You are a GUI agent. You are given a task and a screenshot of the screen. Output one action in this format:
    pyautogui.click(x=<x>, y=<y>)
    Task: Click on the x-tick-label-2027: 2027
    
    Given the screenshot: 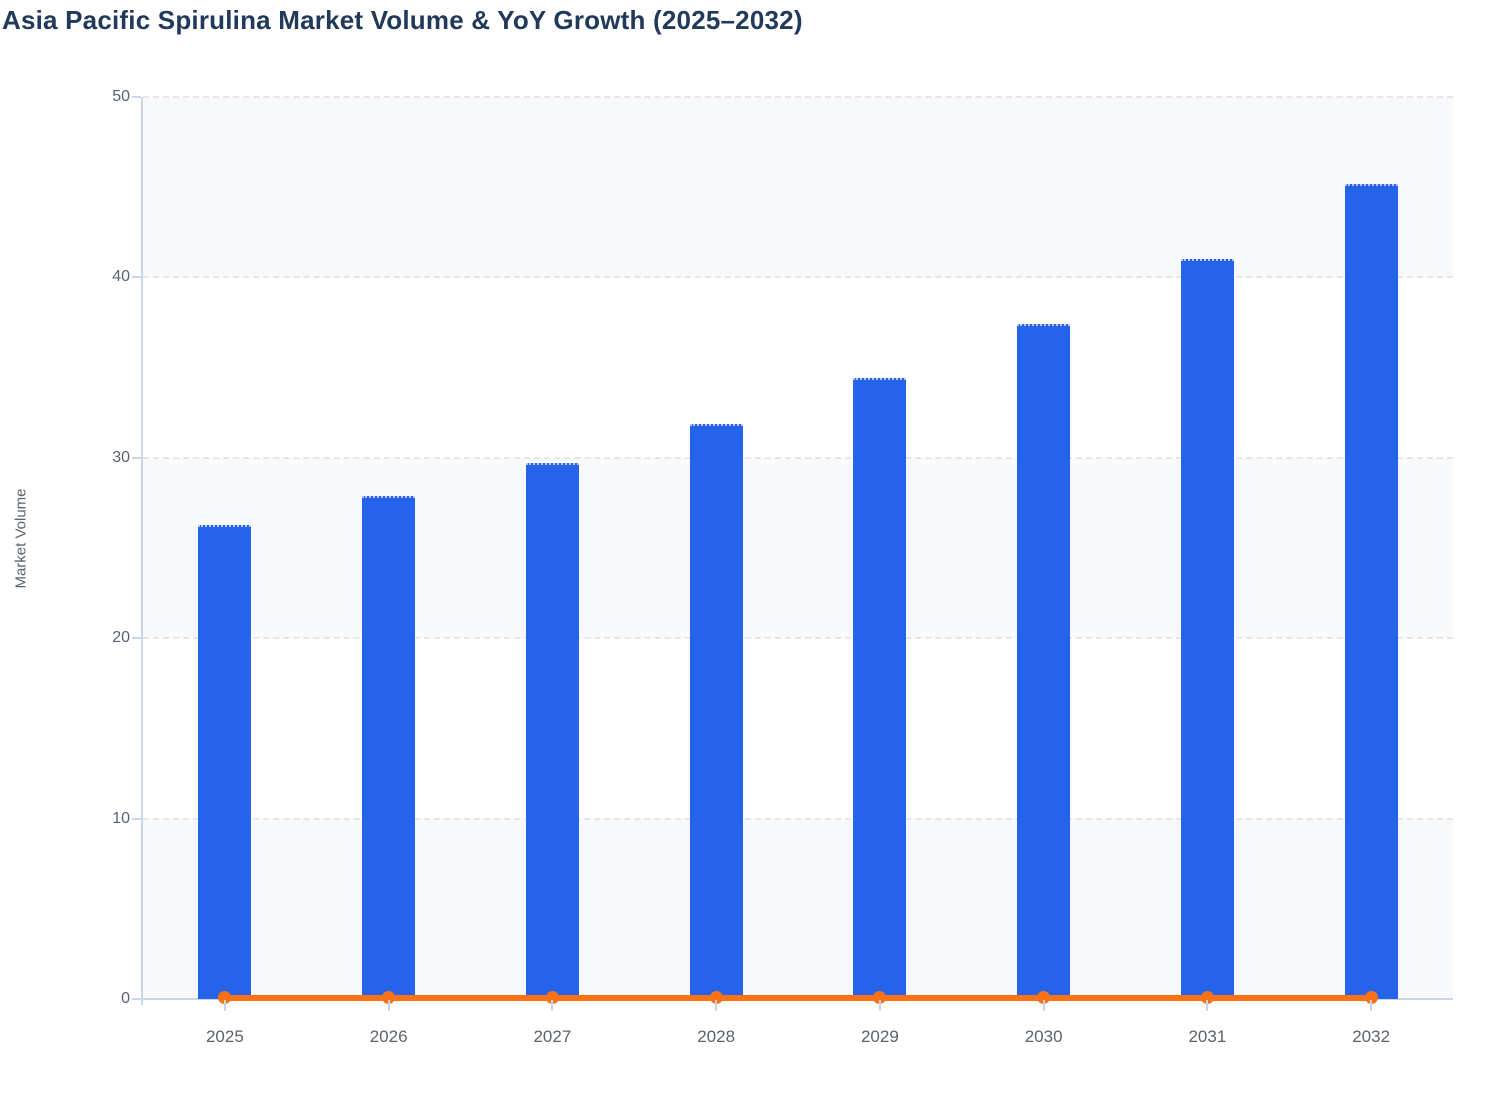 What is the action you would take?
    pyautogui.click(x=552, y=1036)
    